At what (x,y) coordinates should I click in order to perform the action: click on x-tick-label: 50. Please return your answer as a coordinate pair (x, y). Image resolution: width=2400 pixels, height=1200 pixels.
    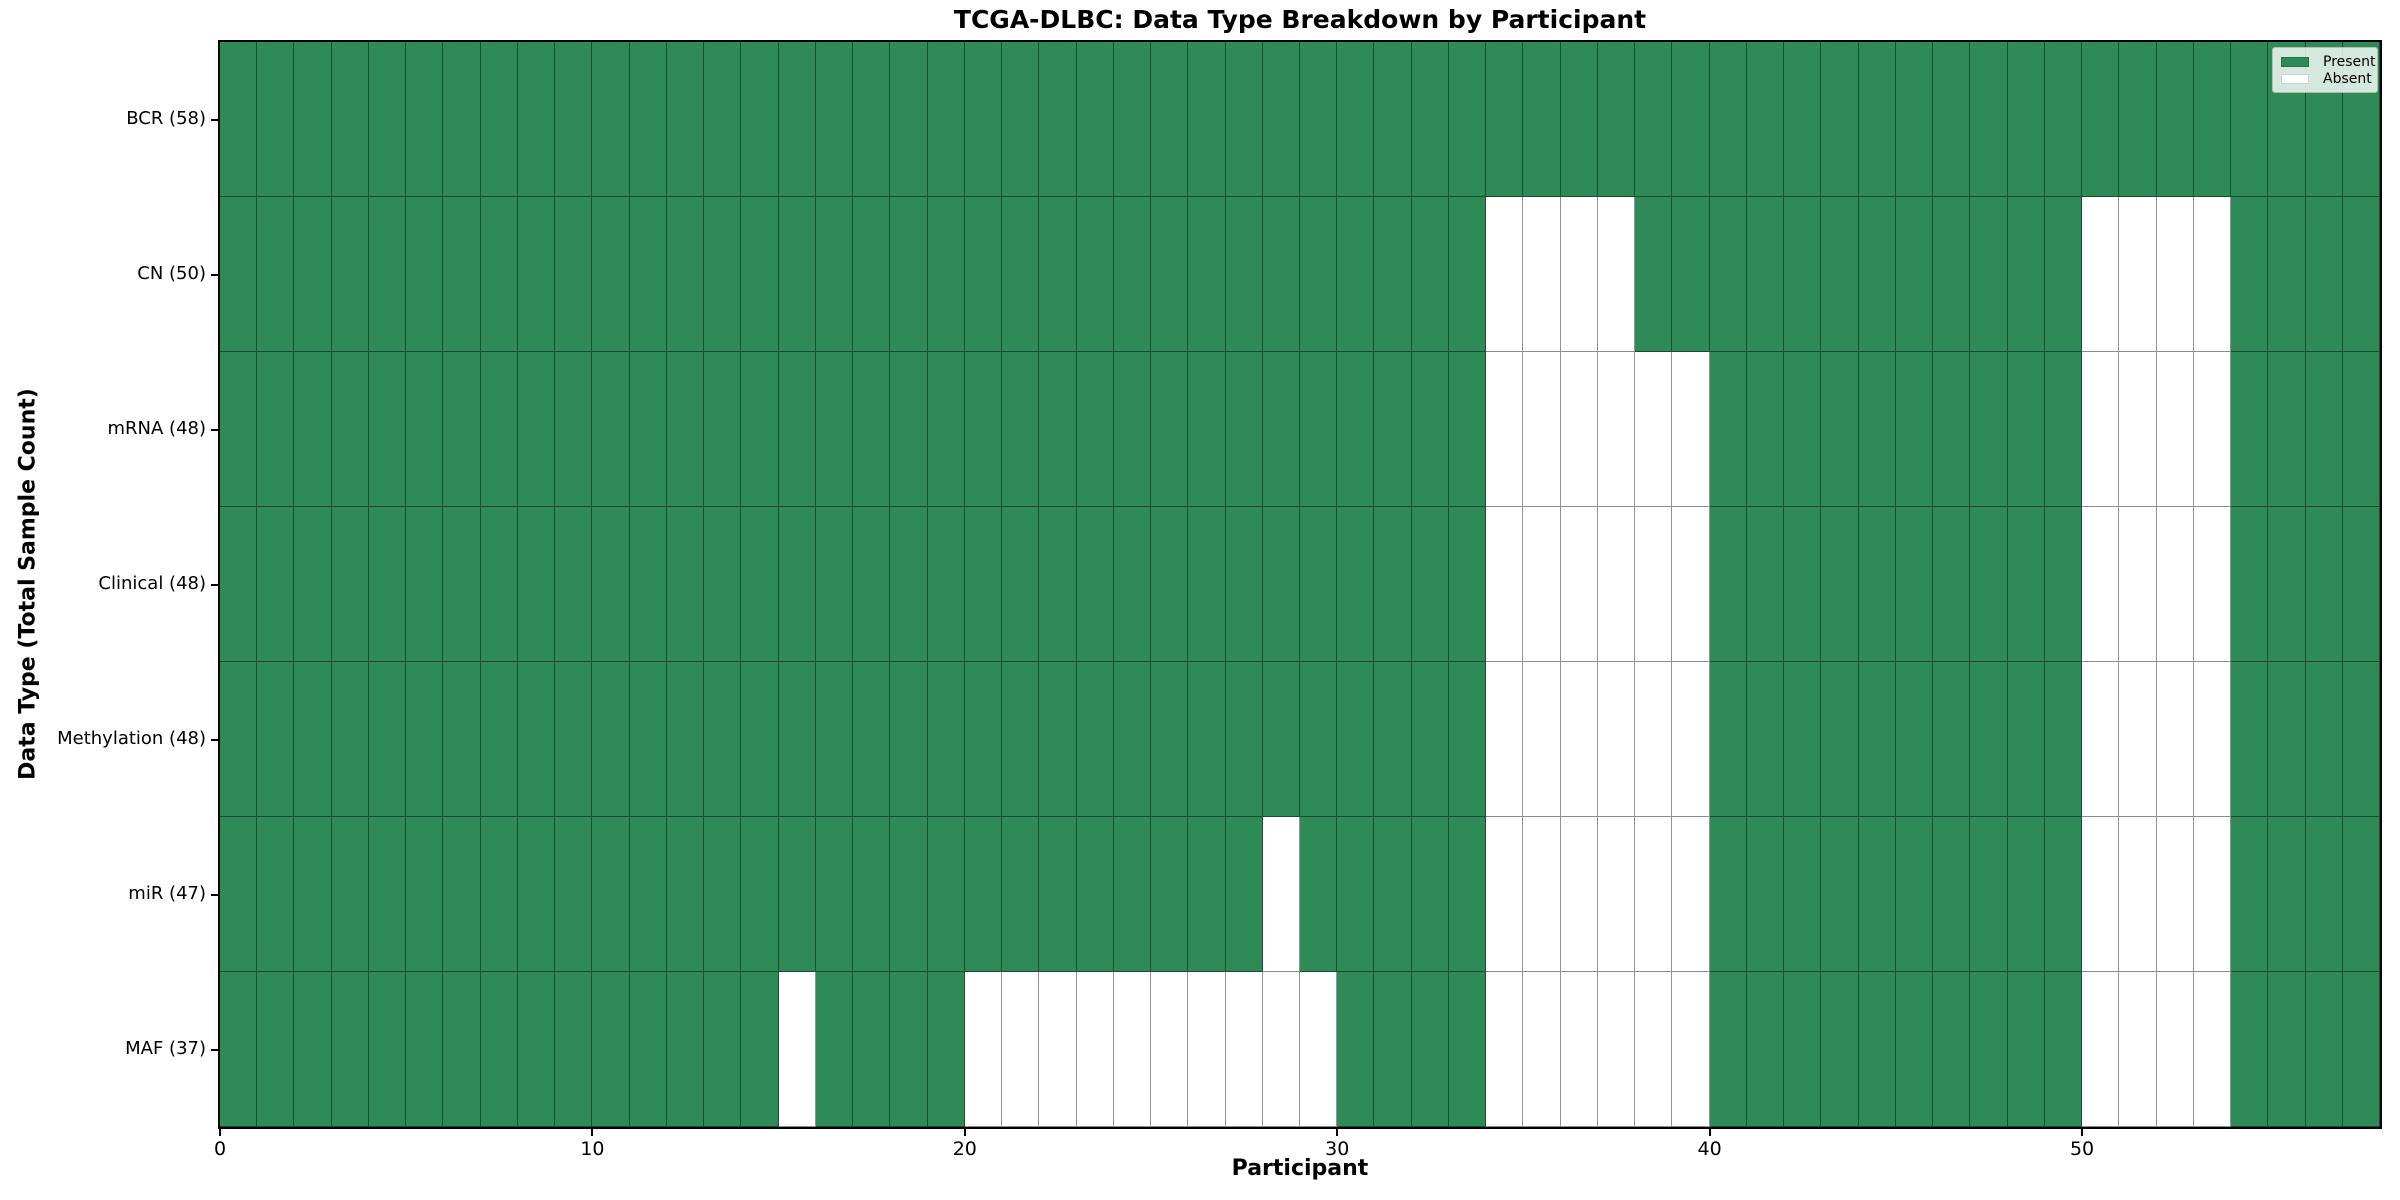
    Looking at the image, I should click on (2082, 1149).